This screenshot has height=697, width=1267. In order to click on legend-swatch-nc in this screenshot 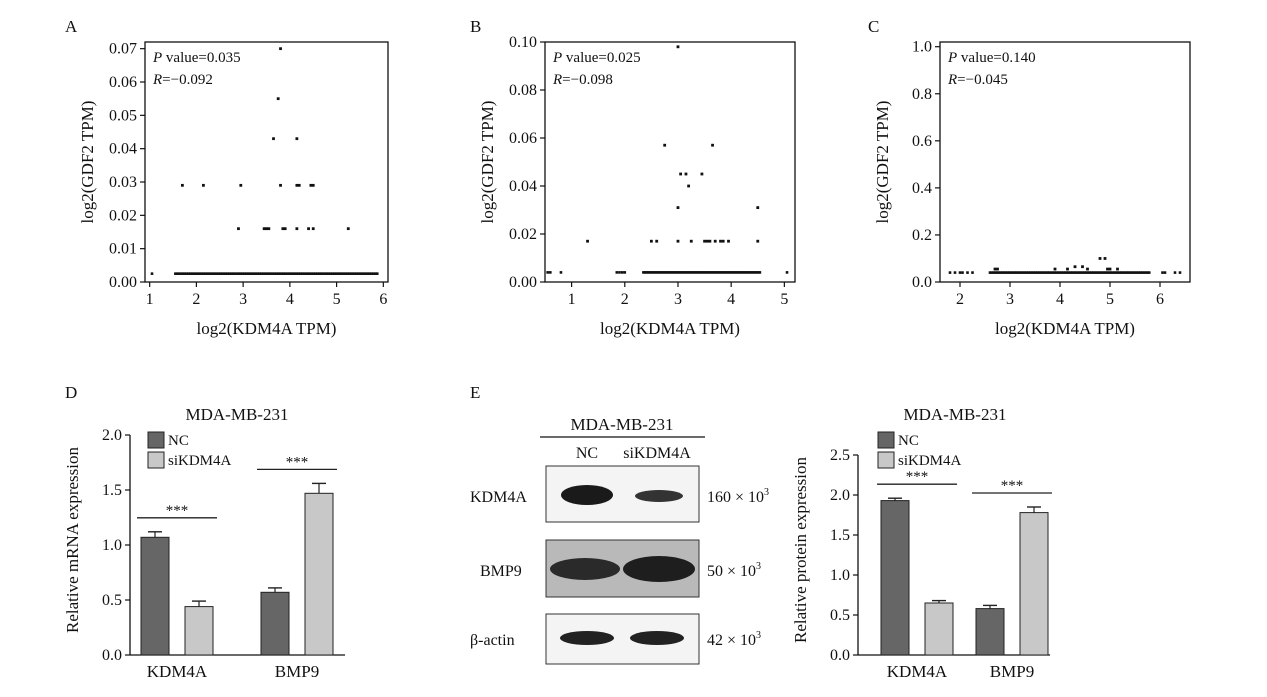, I will do `click(886, 440)`.